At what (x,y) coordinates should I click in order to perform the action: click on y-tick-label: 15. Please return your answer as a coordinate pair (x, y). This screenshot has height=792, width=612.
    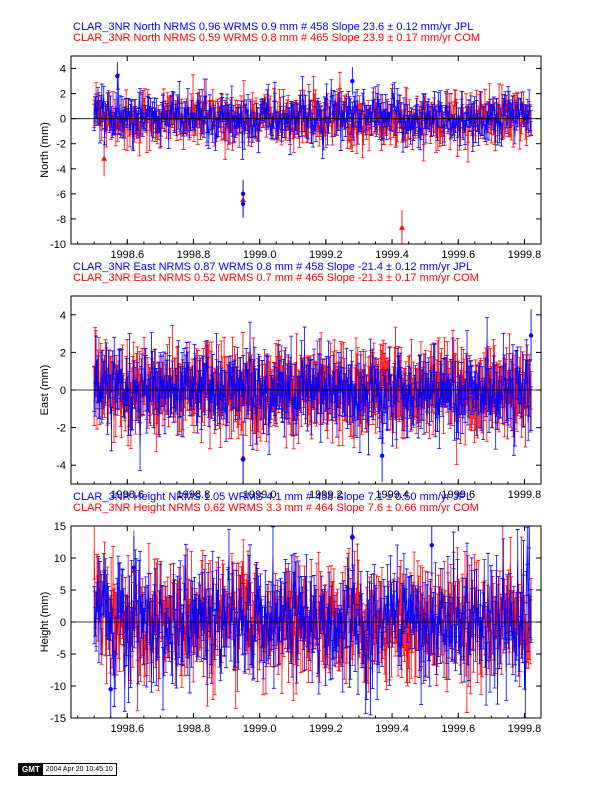
    Looking at the image, I should click on (60, 527).